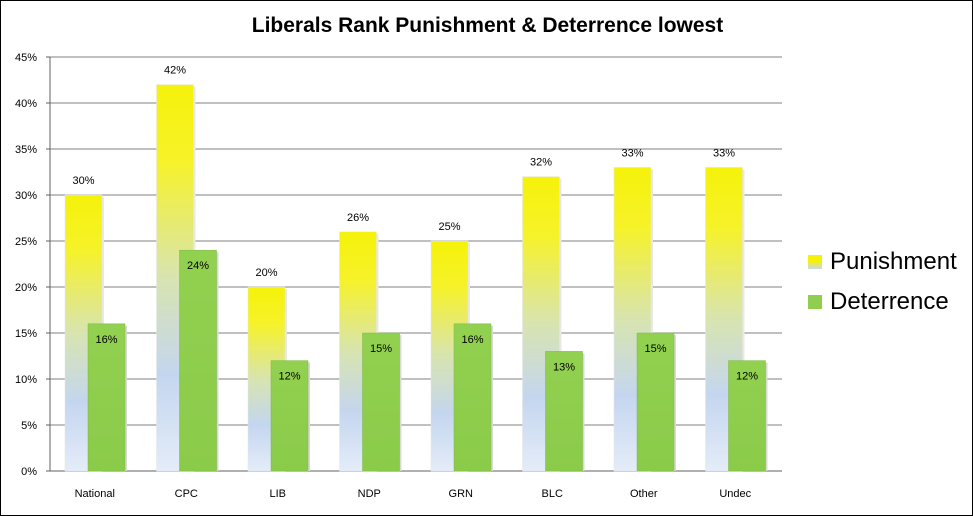  What do you see at coordinates (461, 494) in the screenshot?
I see `x-tick-label: GRN` at bounding box center [461, 494].